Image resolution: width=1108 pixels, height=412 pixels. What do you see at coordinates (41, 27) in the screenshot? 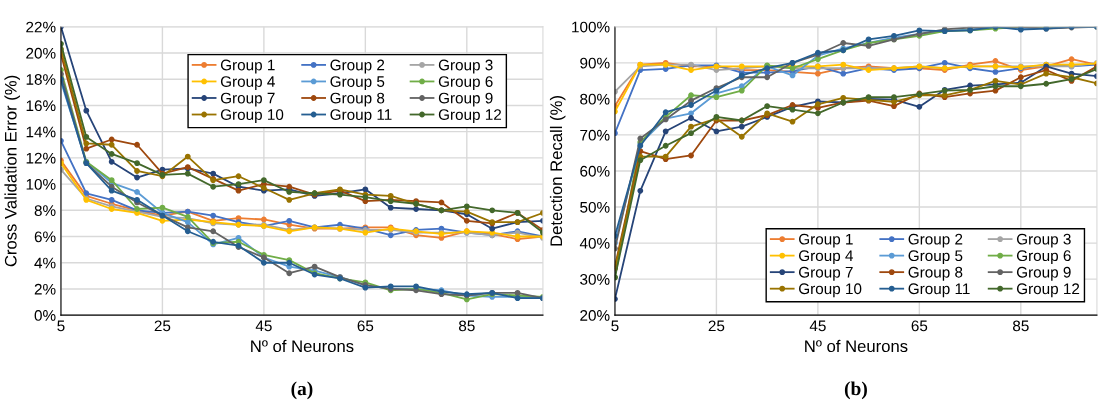
I see `y-tick-label: 22%` at bounding box center [41, 27].